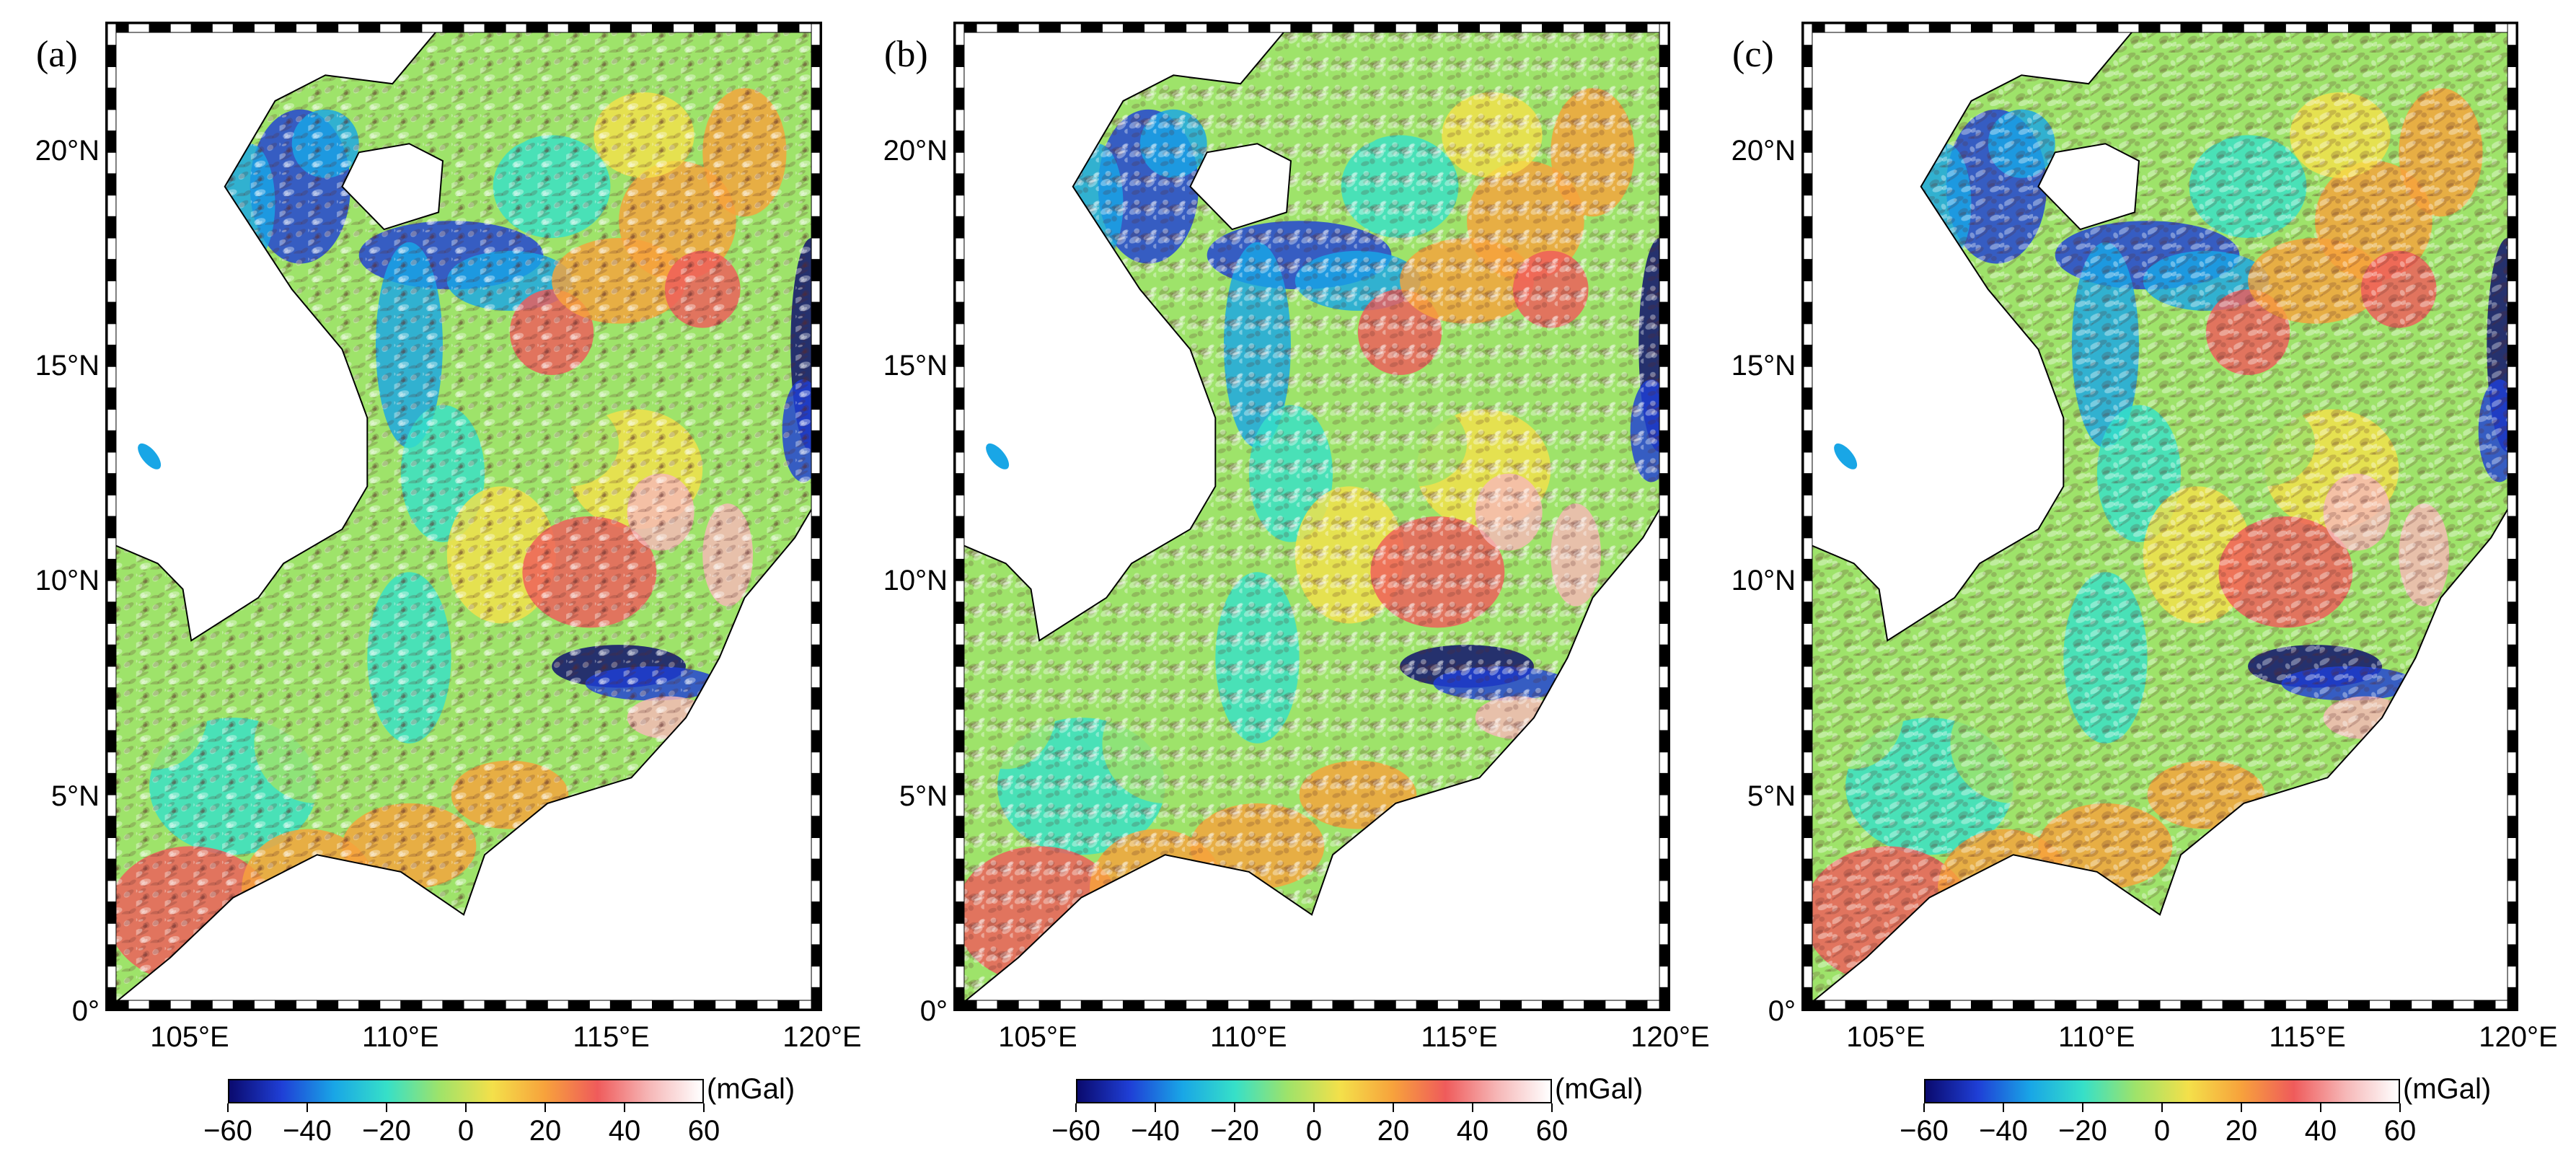 This screenshot has width=2576, height=1164. Describe the element at coordinates (57, 54) in the screenshot. I see `panel-label: (a)` at that location.